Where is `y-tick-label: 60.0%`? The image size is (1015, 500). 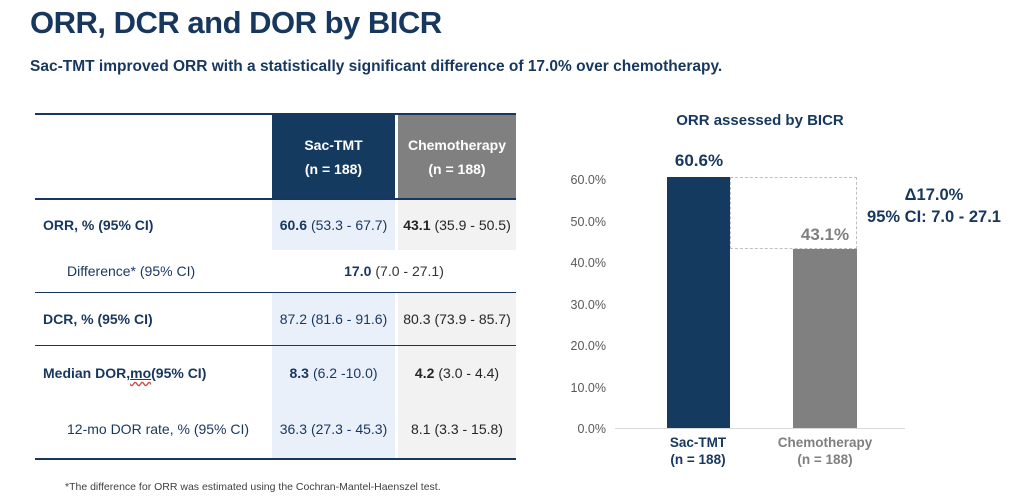
y-tick-label: 60.0% is located at coordinates (588, 180).